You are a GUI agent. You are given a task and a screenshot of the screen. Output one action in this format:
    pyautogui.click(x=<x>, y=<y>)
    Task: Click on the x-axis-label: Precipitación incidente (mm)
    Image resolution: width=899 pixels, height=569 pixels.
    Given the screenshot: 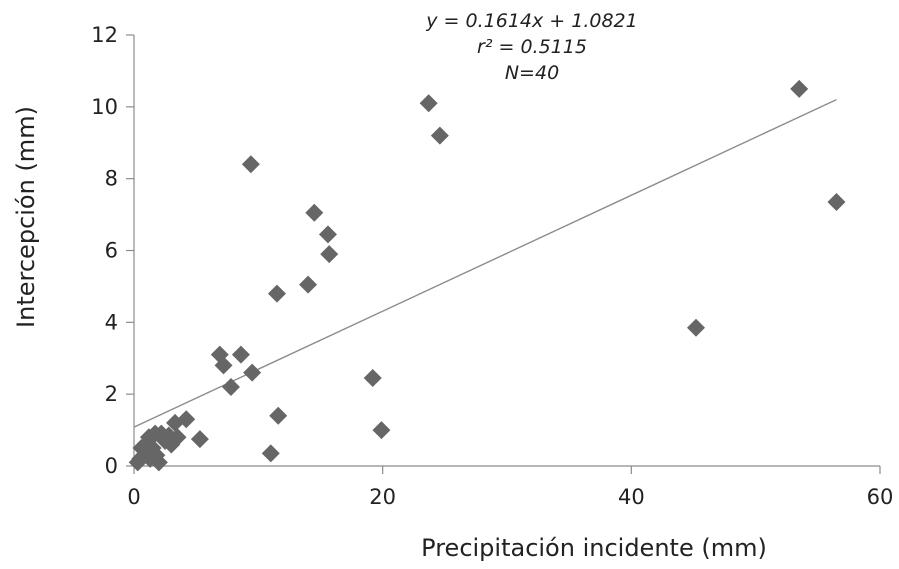 What is the action you would take?
    pyautogui.click(x=594, y=548)
    